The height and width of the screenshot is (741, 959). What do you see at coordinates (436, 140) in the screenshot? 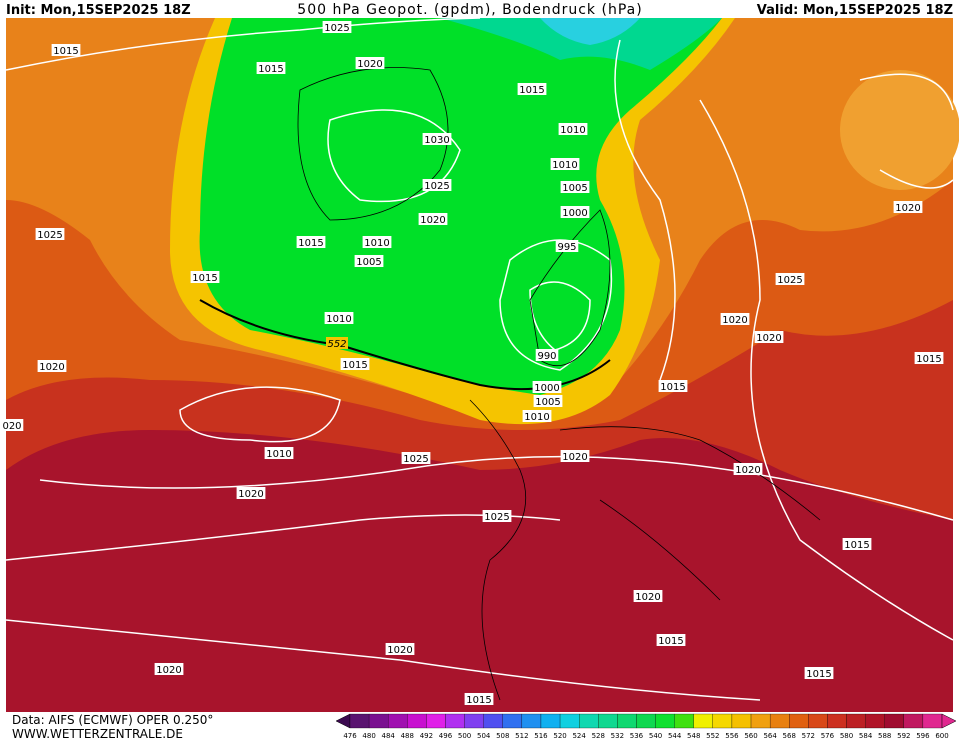
I see `isobar-label: 1030` at bounding box center [436, 140].